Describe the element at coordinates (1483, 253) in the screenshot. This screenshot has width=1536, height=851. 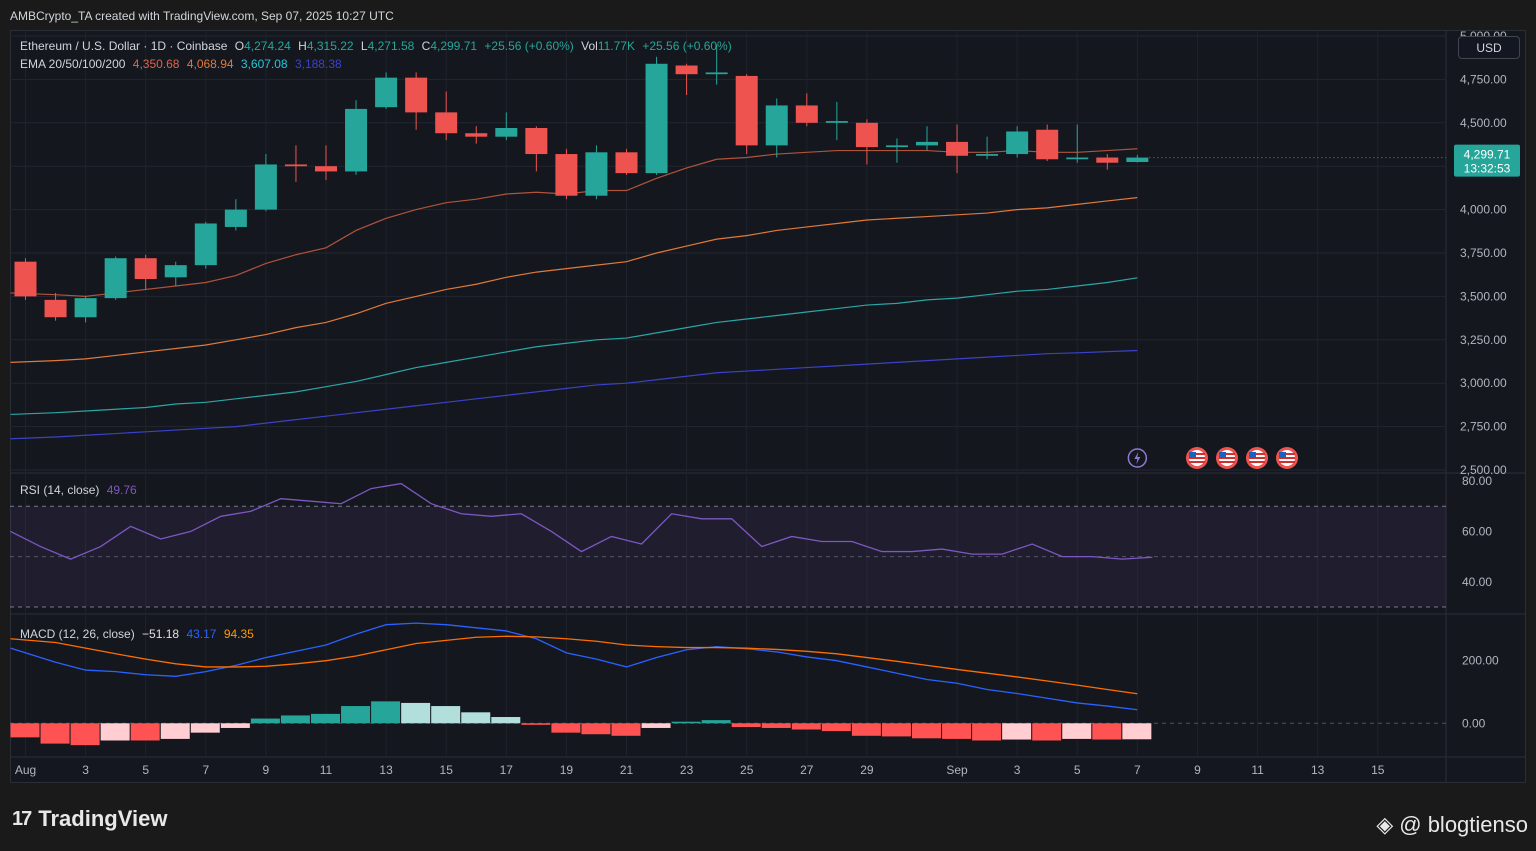
I see `price-tick-label: 3,750.00` at that location.